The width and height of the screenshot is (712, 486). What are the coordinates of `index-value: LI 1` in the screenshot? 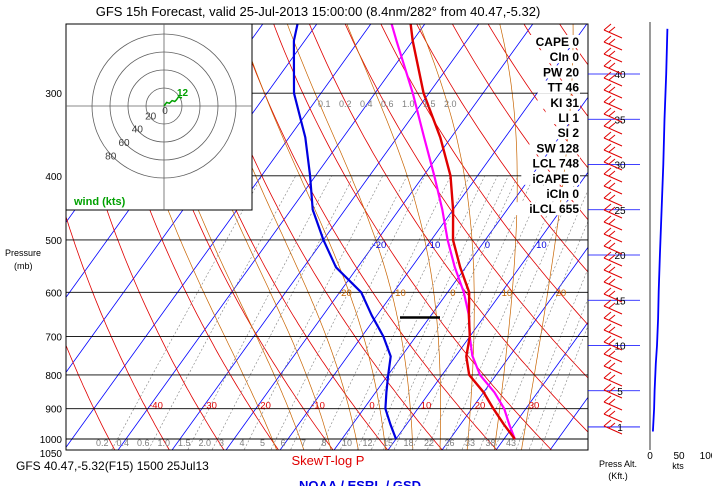 It's located at (568, 118).